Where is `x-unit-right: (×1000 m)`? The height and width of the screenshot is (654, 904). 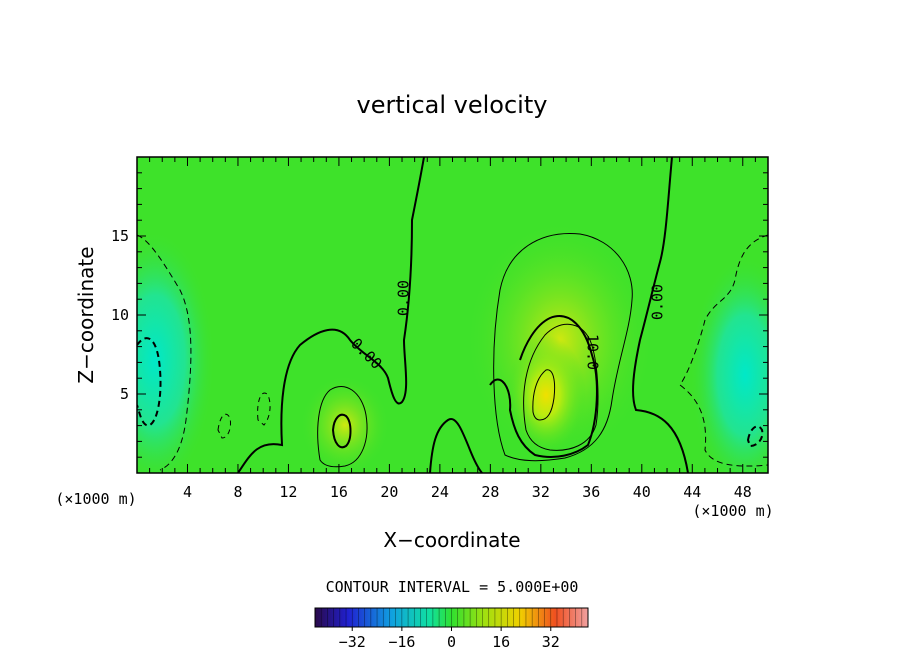 x-unit-right: (×1000 m) is located at coordinates (732, 511).